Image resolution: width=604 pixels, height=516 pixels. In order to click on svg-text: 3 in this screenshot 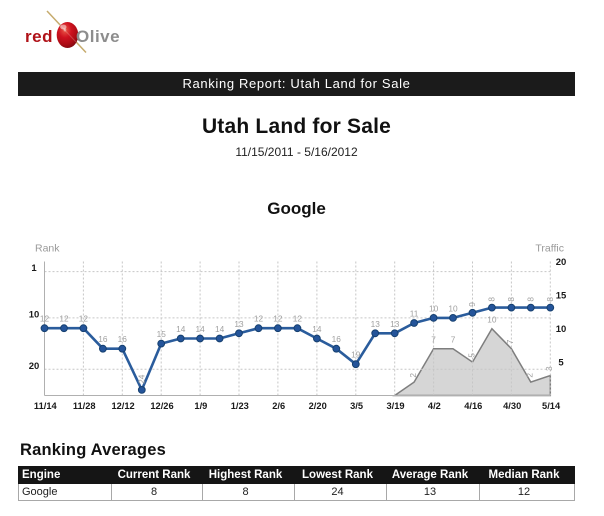, I will do `click(549, 368)`.